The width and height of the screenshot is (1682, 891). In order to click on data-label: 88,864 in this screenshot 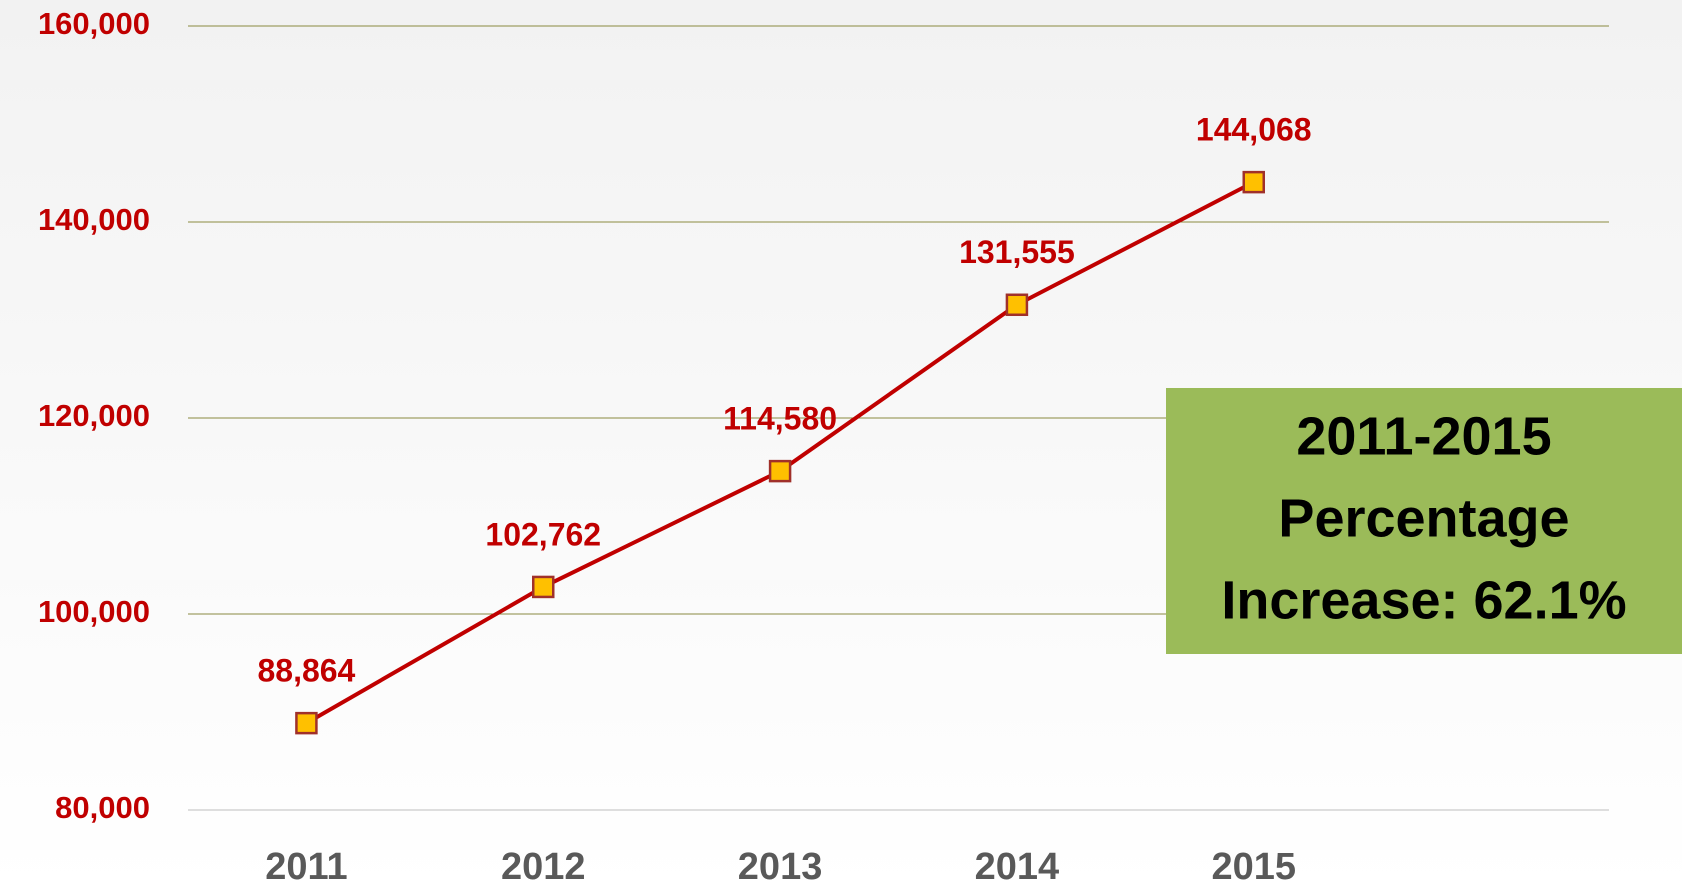, I will do `click(306, 671)`.